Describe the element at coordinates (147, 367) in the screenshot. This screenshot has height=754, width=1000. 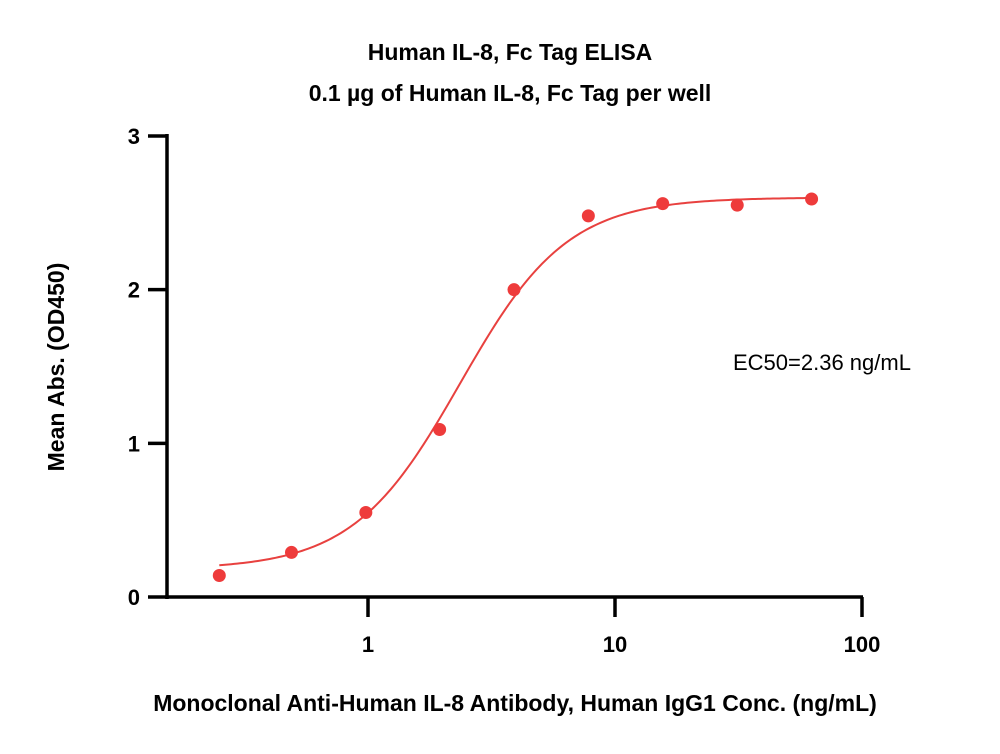
I see `y-axis-ticks: 0 1 2 3` at that location.